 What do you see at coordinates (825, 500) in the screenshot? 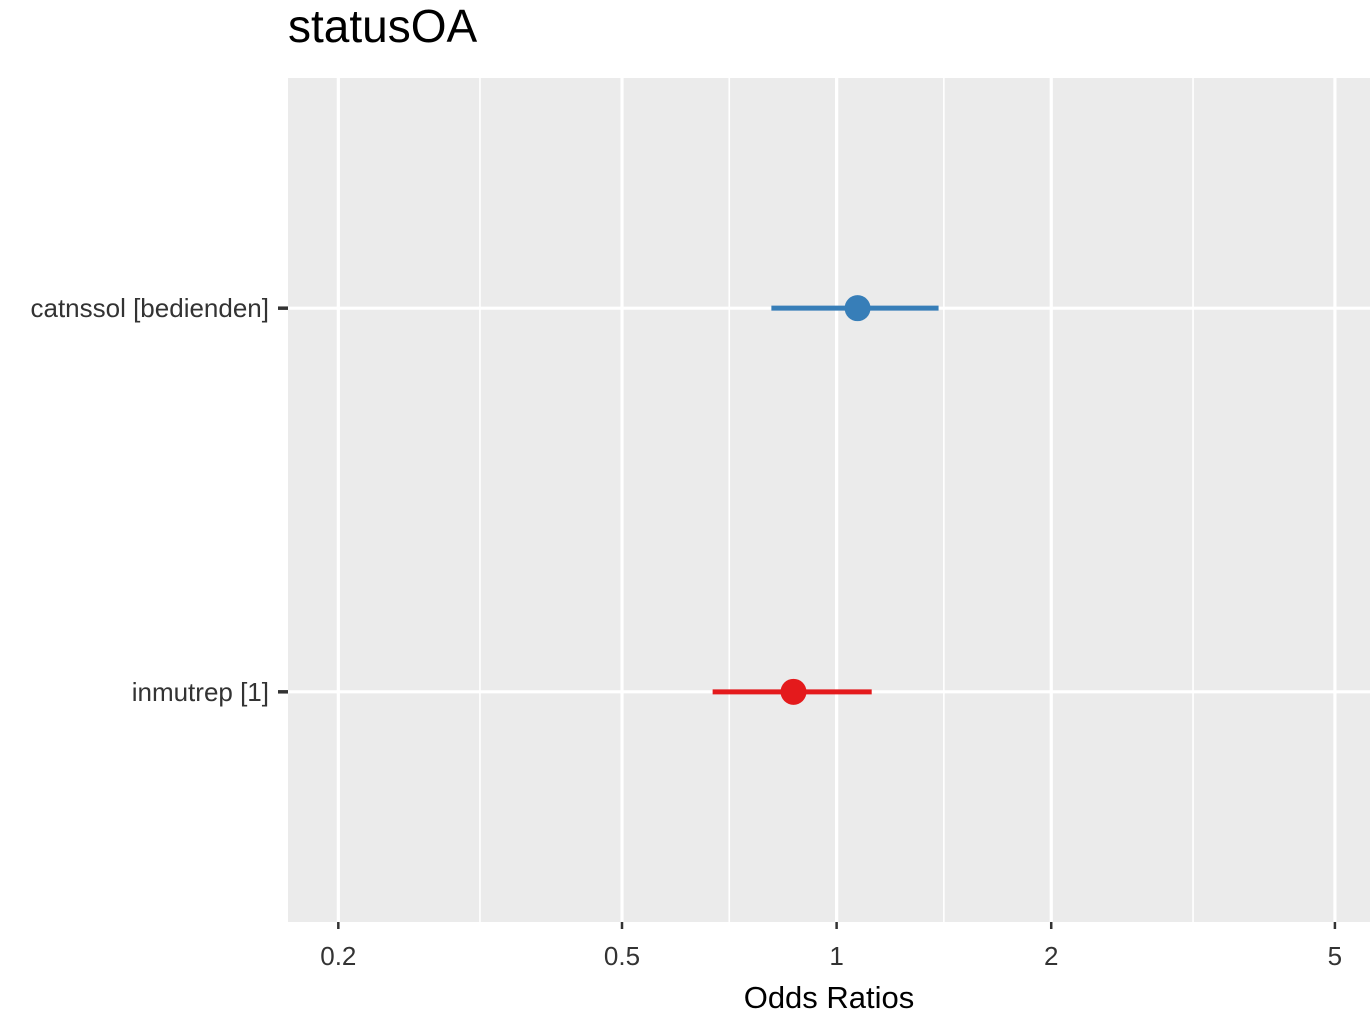
I see `estimates` at bounding box center [825, 500].